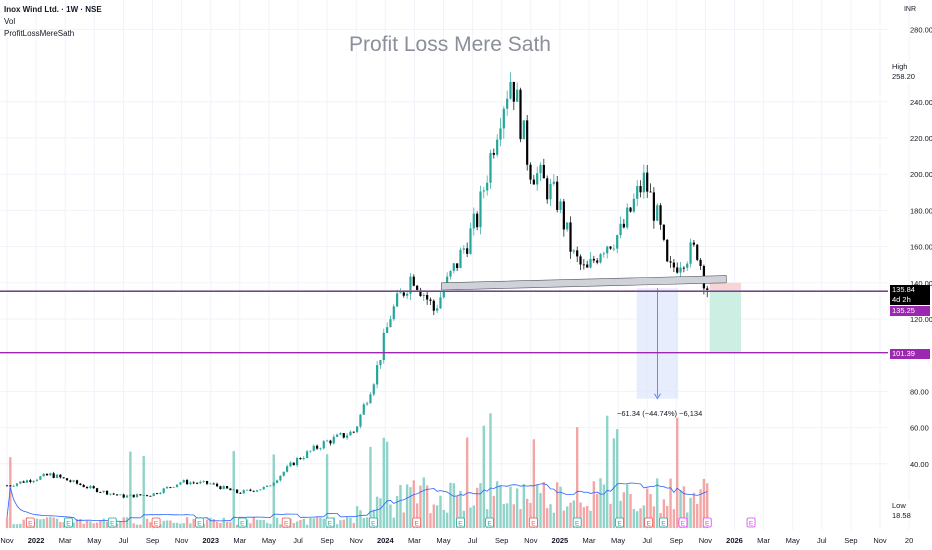 This screenshot has height=550, width=932. Describe the element at coordinates (910, 72) in the screenshot. I see `high-tag: High 258.20` at that location.